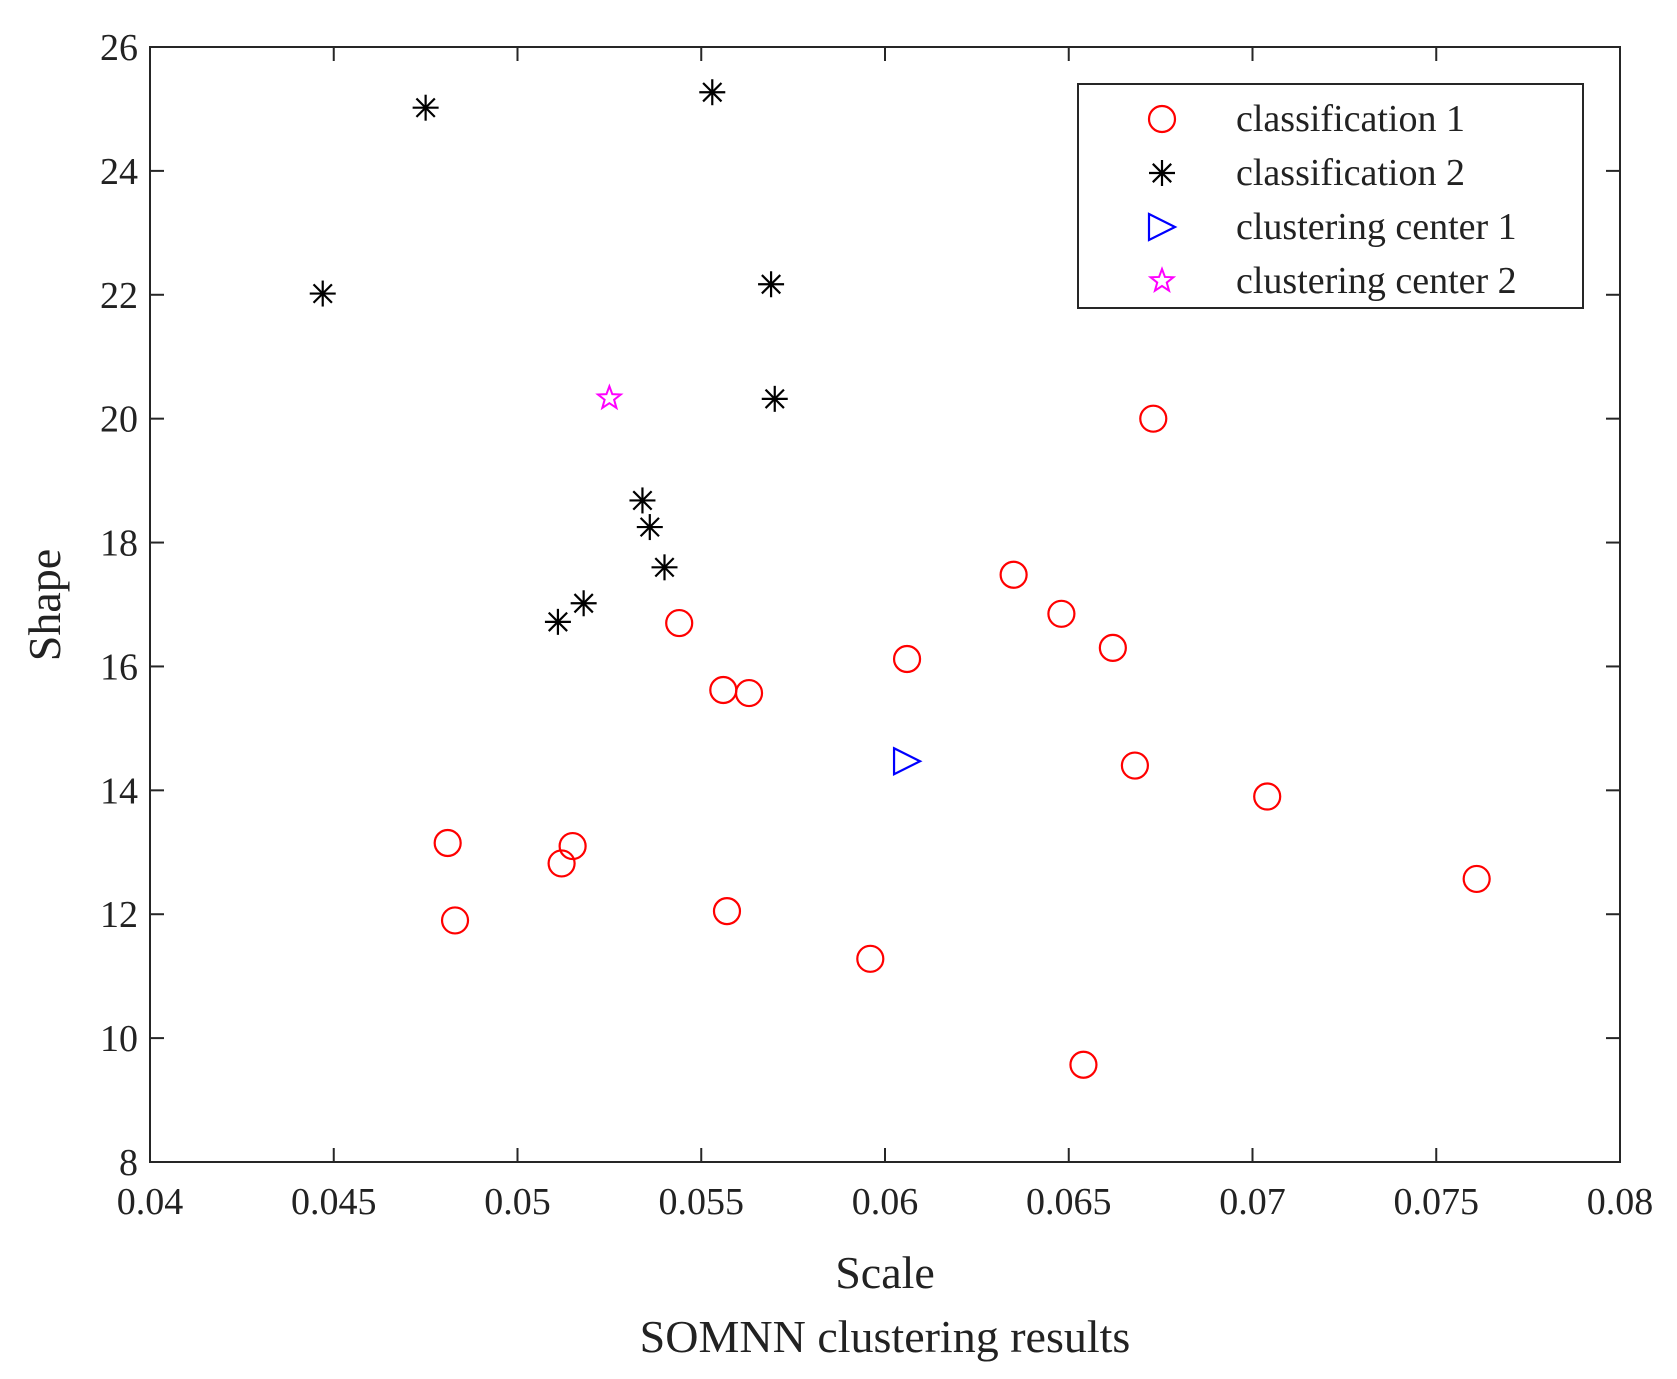 The image size is (1677, 1379). I want to click on y-tick-label: 14, so click(119, 791).